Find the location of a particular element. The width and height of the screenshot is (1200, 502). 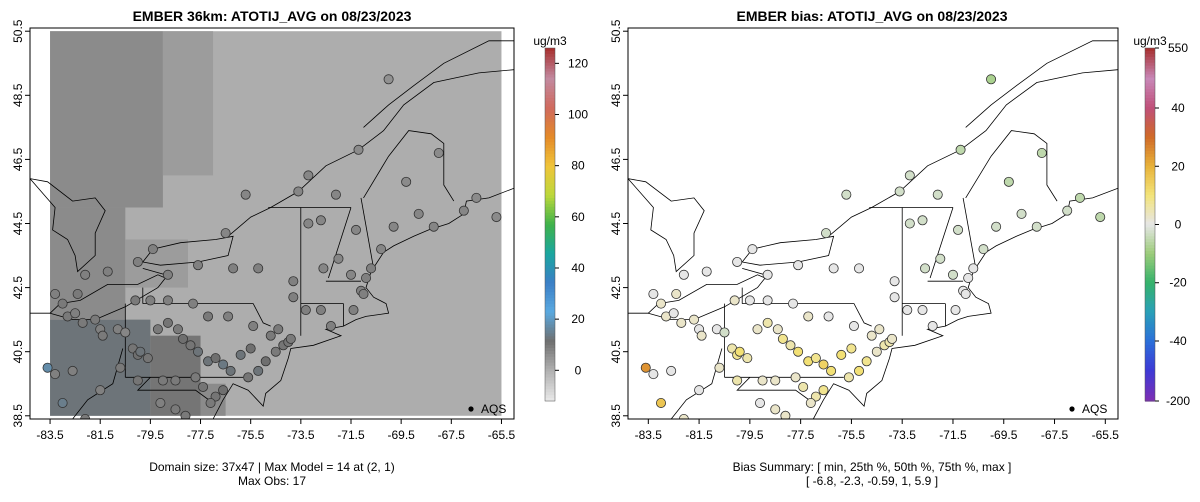

x-tick-label: -67.5 is located at coordinates (452, 435).